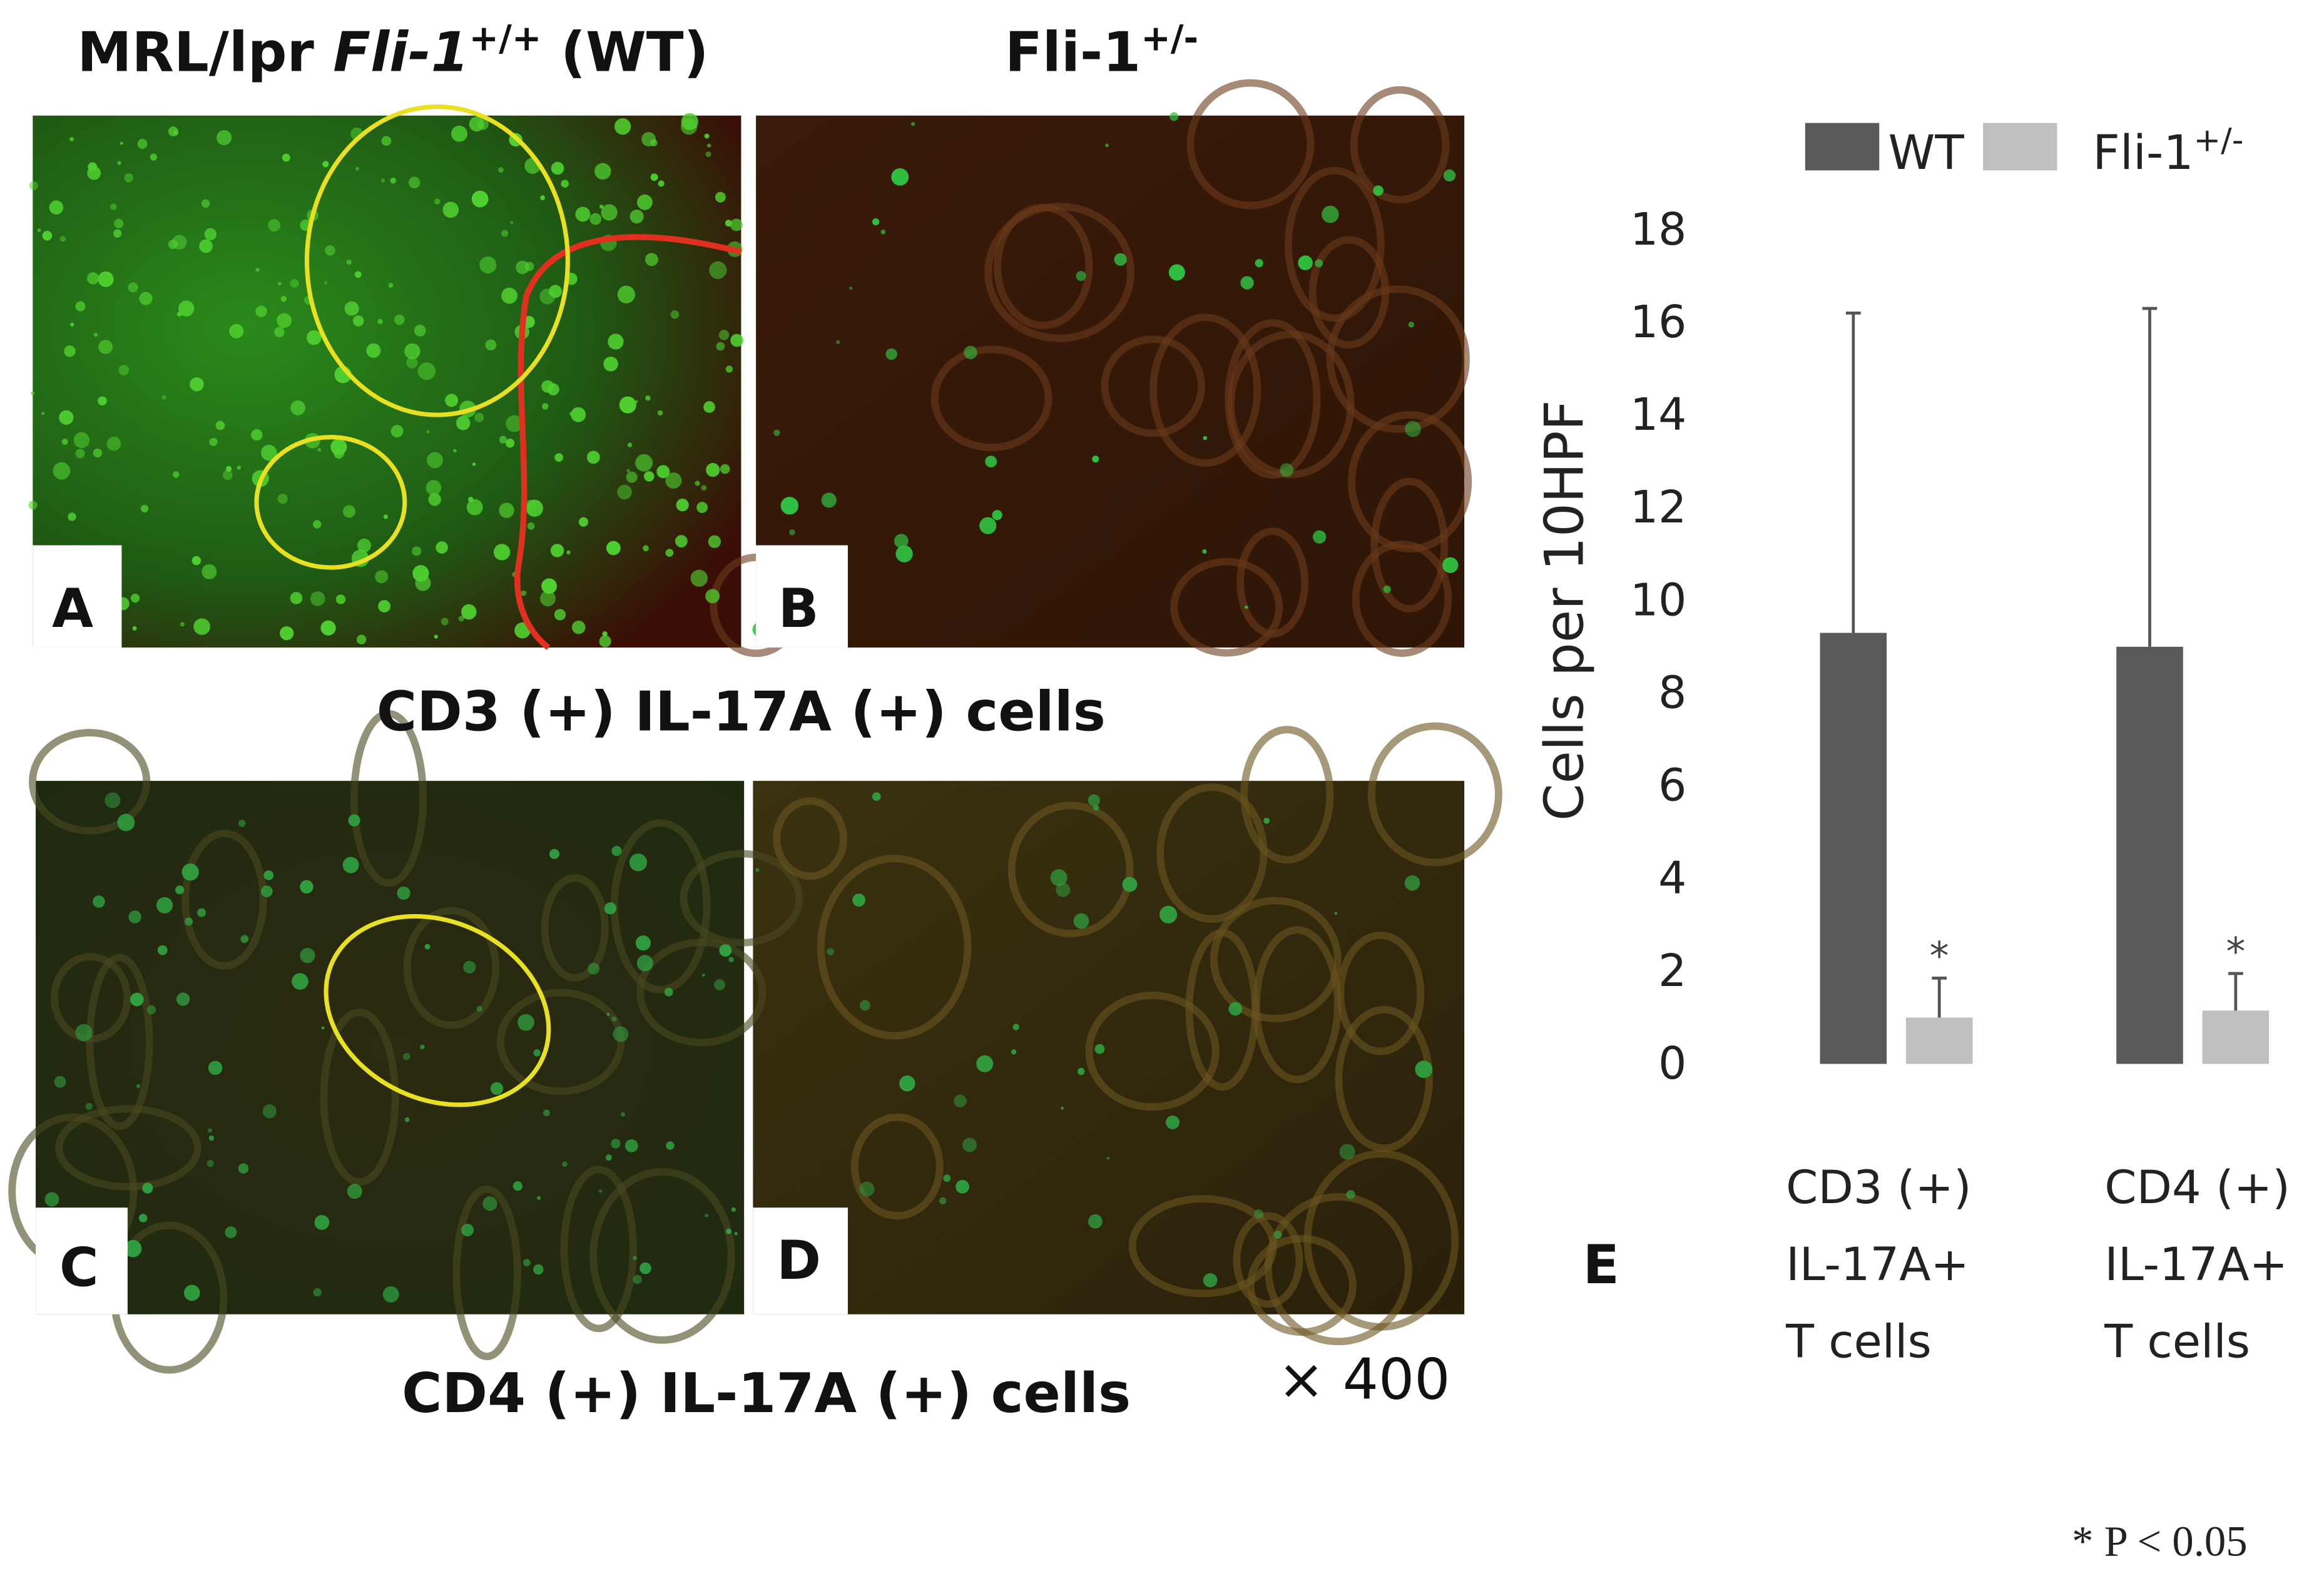 Image resolution: width=2324 pixels, height=1581 pixels. Describe the element at coordinates (2235, 951) in the screenshot. I see `significance-marker: *` at that location.